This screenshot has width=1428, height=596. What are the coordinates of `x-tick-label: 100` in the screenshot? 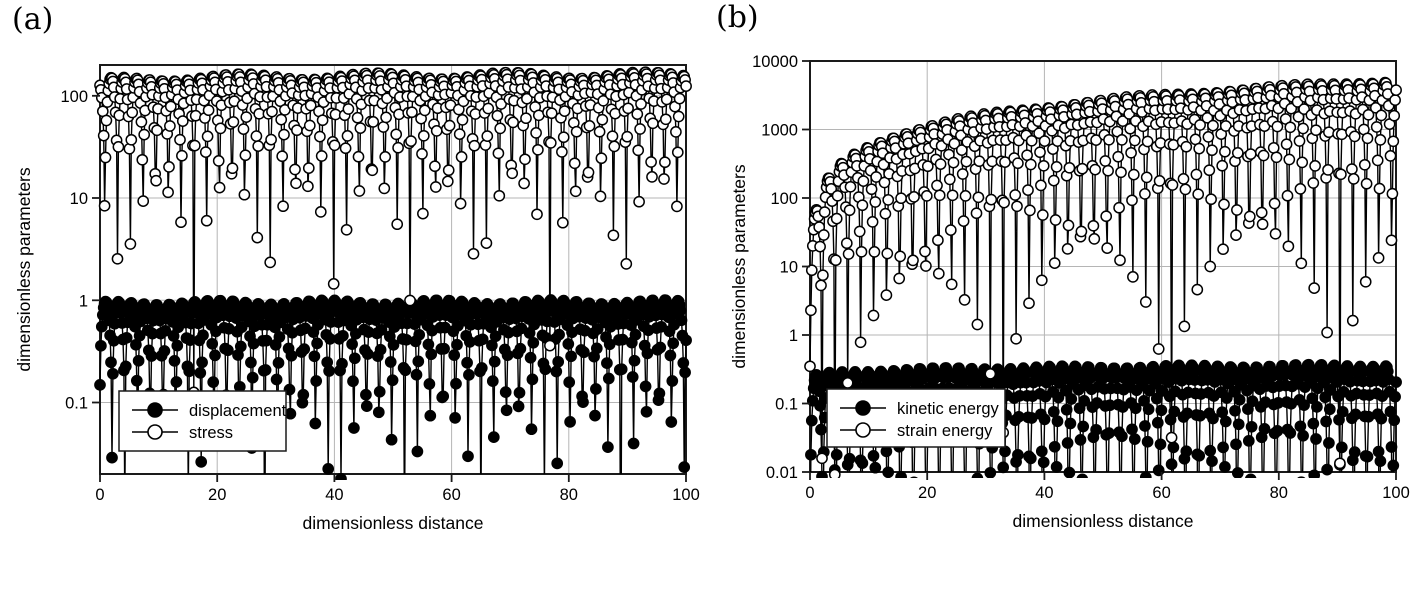 It's located at (1396, 493).